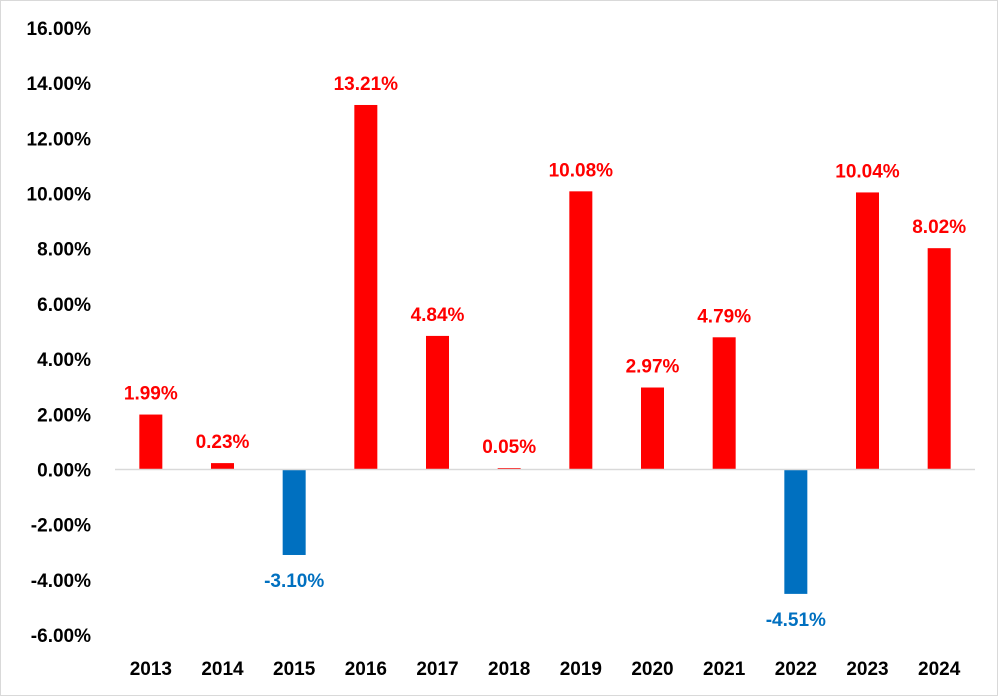  Describe the element at coordinates (64, 250) in the screenshot. I see `y-tick-label: 8.00%` at that location.